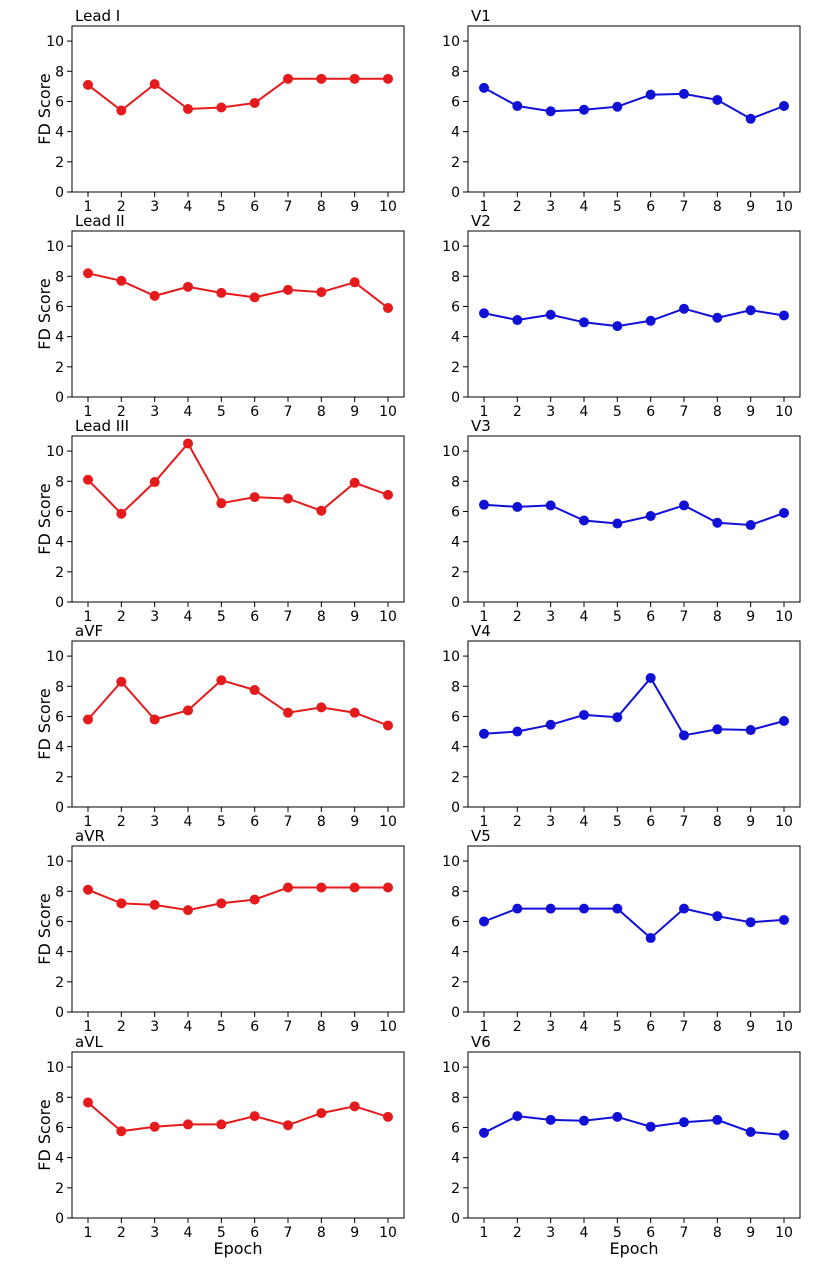 This screenshot has width=830, height=1280. Describe the element at coordinates (89, 631) in the screenshot. I see `panel-title: aVF` at that location.